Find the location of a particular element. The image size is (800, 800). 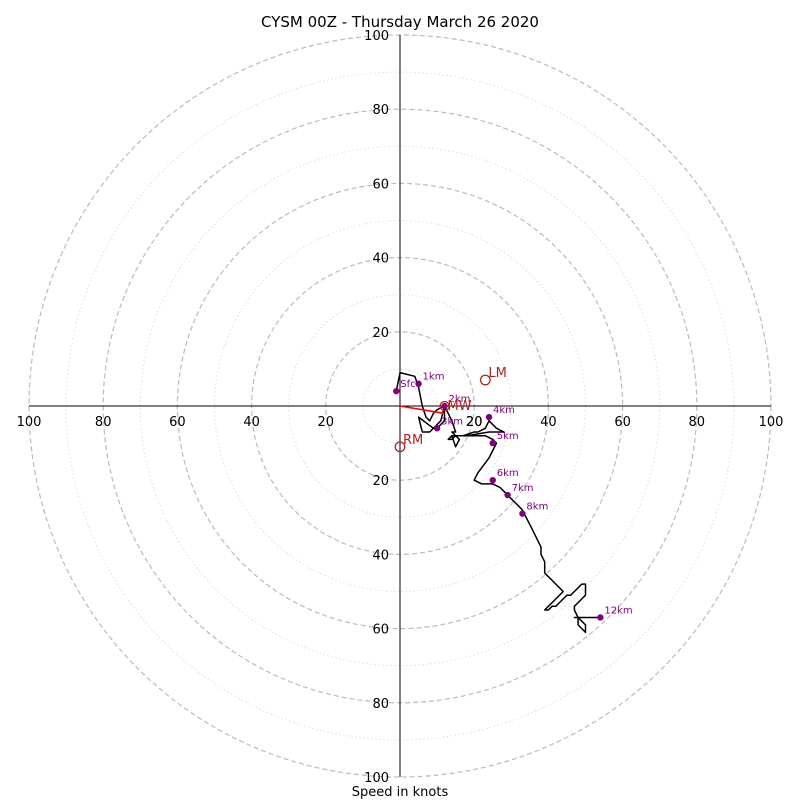

height-marker-label: 7km is located at coordinates (523, 488).